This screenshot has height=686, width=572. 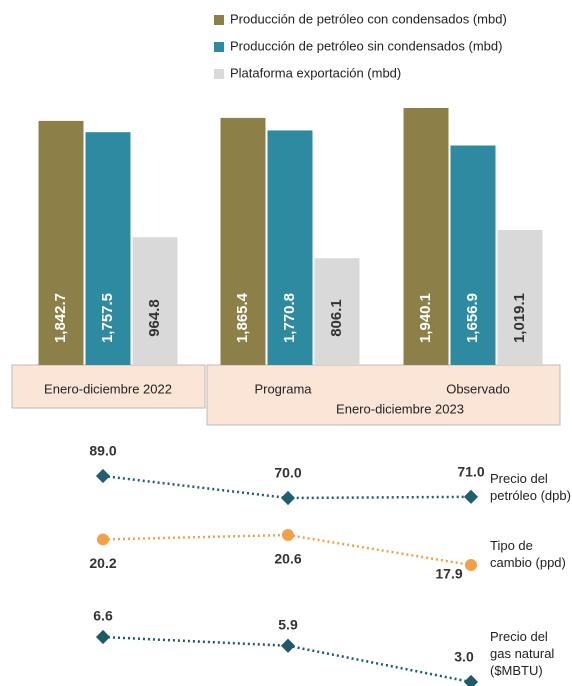 What do you see at coordinates (242, 317) in the screenshot?
I see `value-label: 1,865.4` at bounding box center [242, 317].